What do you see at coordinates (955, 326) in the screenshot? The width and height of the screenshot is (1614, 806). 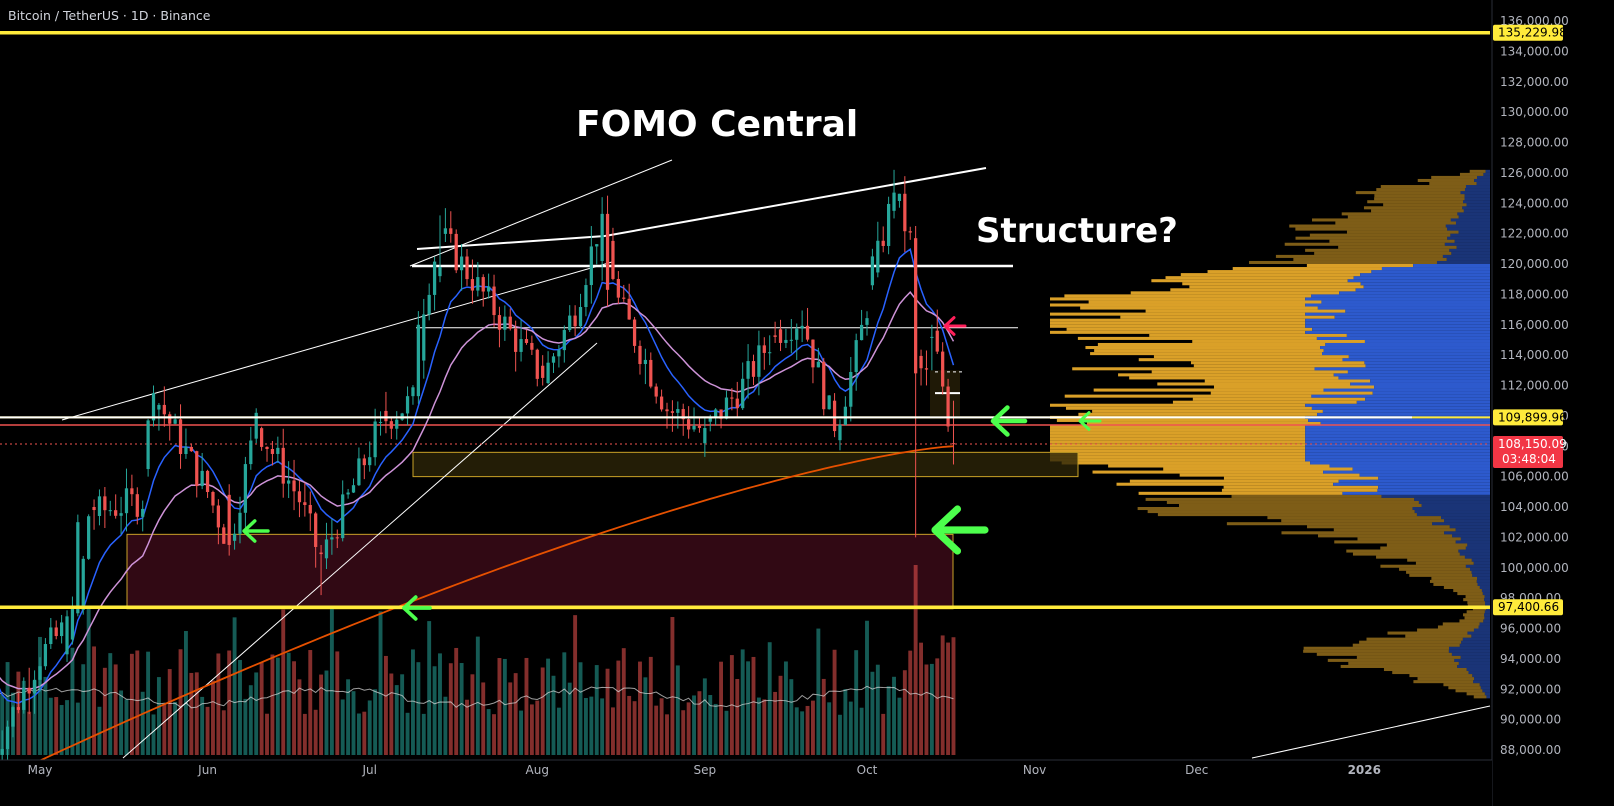 I see `arrow-red` at bounding box center [955, 326].